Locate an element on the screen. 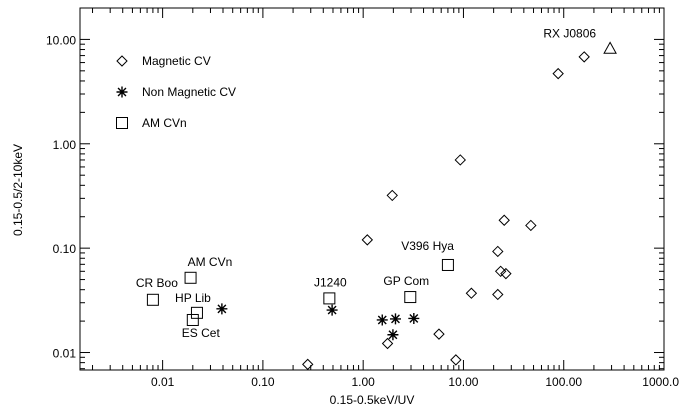 This screenshot has height=411, width=679. x-tick-label: 1.00 is located at coordinates (363, 382).